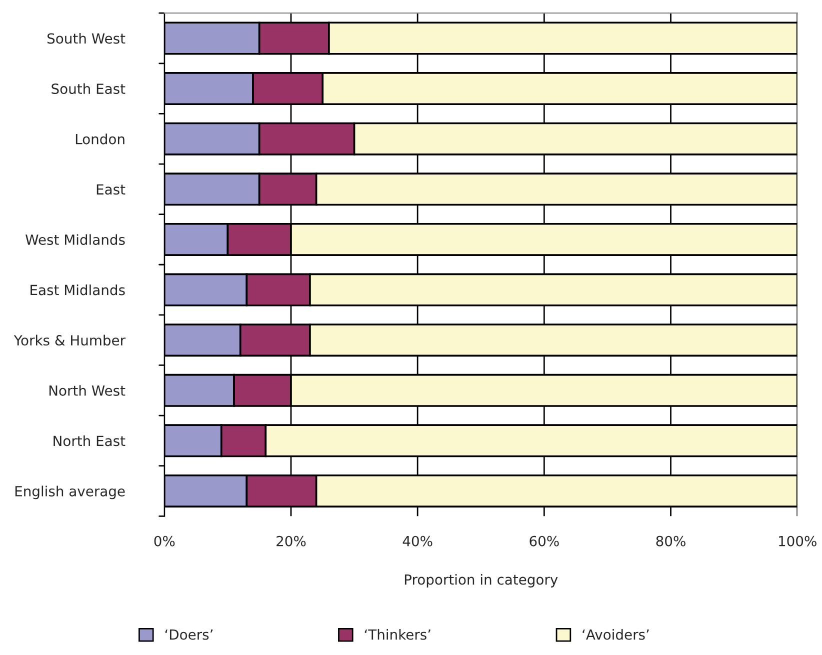 This screenshot has height=655, width=822. What do you see at coordinates (111, 189) in the screenshot?
I see `y-tick-label: East` at bounding box center [111, 189].